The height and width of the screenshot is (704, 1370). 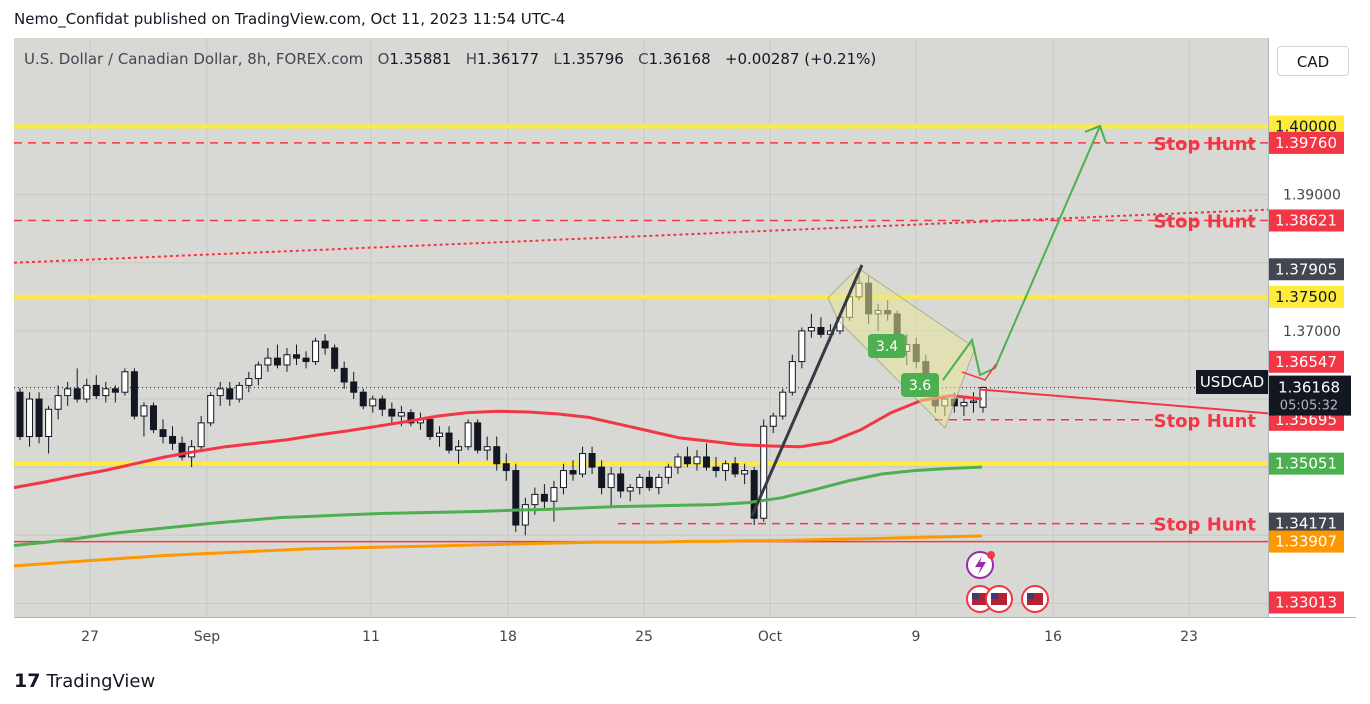 I want to click on low-value: 1.35796, so click(x=592, y=59).